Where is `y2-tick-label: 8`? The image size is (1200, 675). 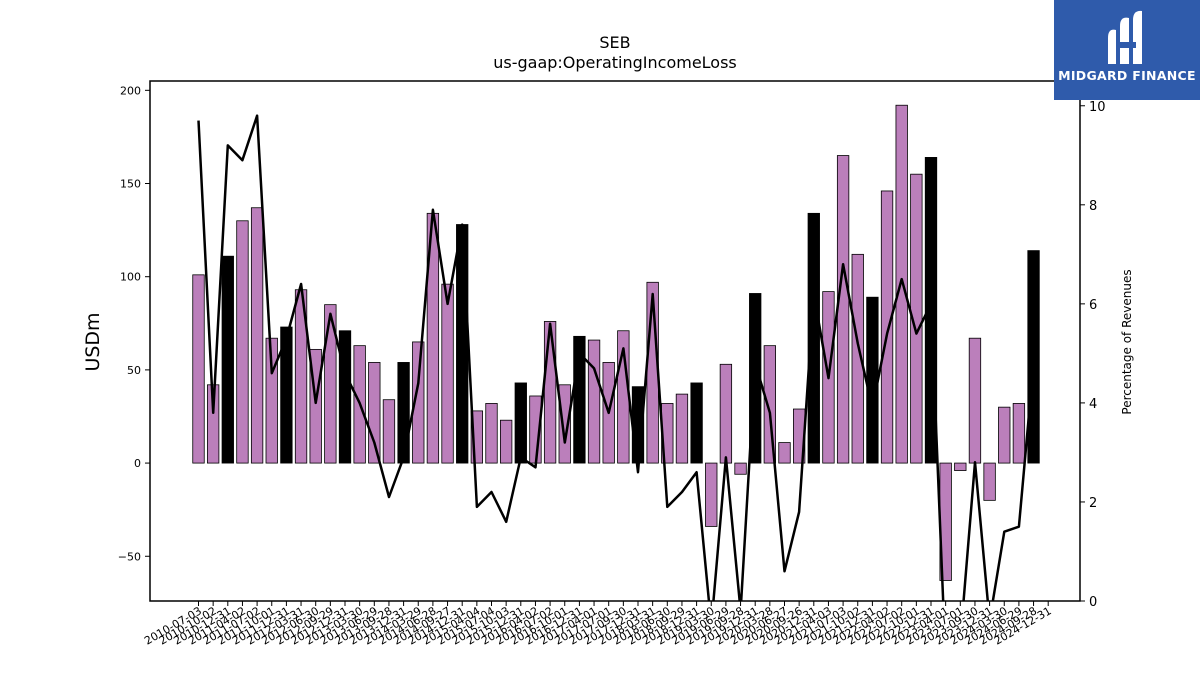
y2-tick-label: 8 is located at coordinates (1093, 206).